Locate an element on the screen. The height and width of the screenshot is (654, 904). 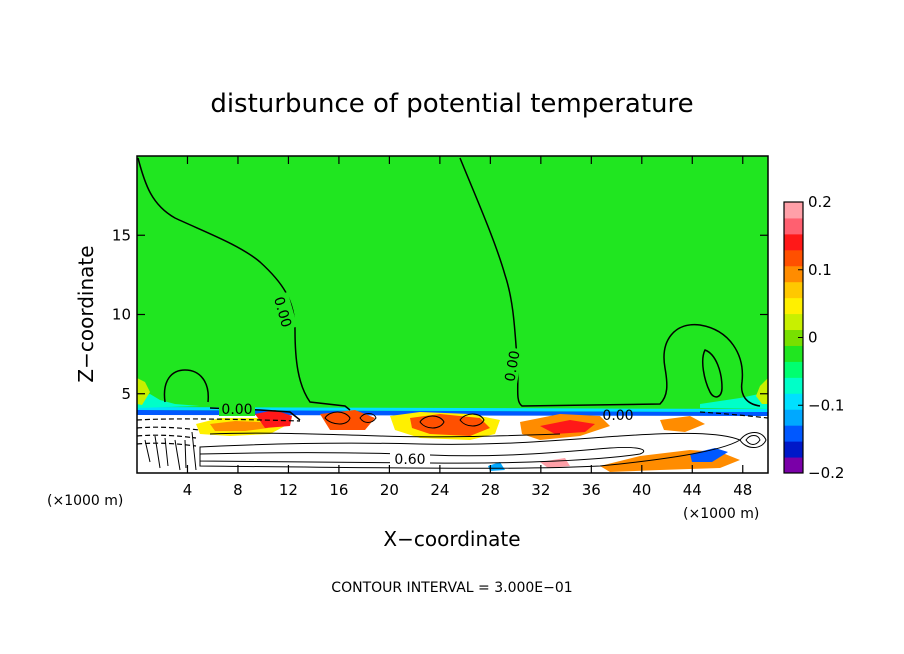
colorbar-tick-label: 0.2 is located at coordinates (820, 202).